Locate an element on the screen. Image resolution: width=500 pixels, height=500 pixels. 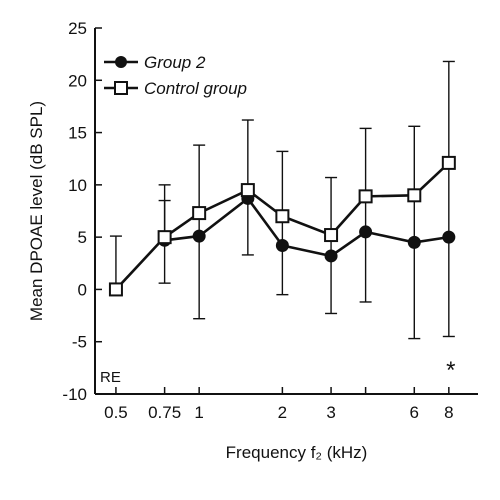
y-tick-label: -10 is located at coordinates (74, 394).